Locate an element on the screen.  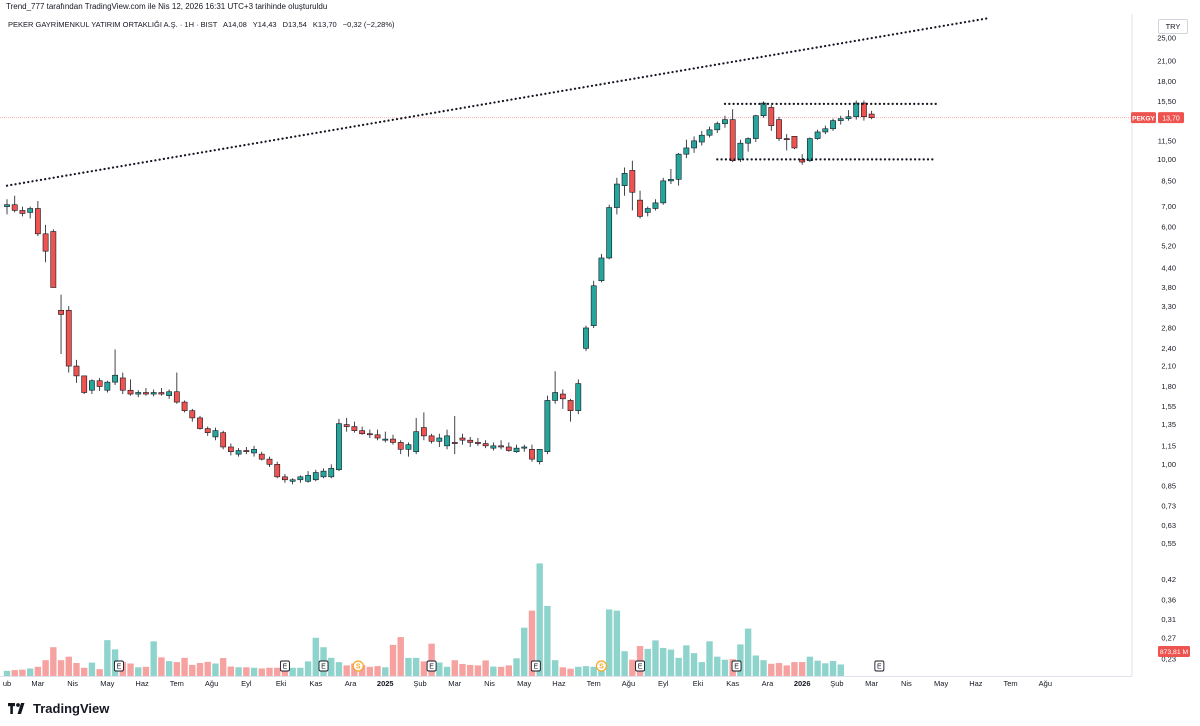
time-tick-label: Haz is located at coordinates (142, 683).